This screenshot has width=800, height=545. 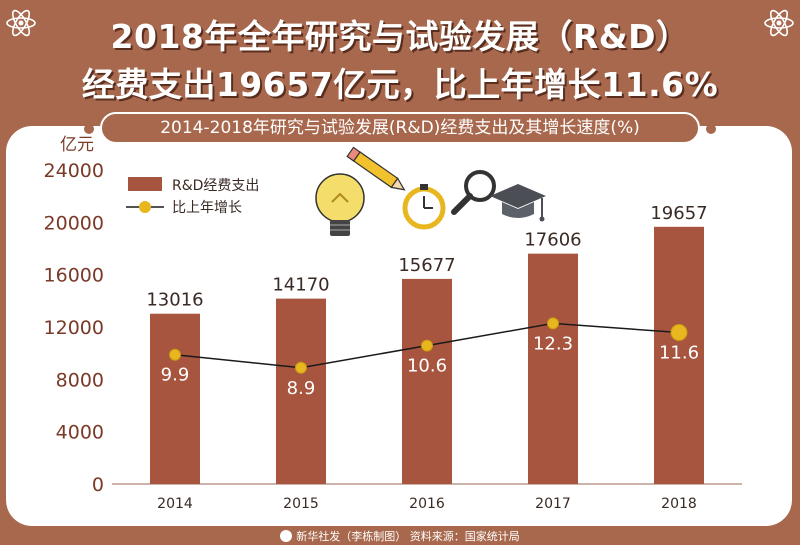 I want to click on legend-line-label: 比上年增长, so click(x=207, y=208).